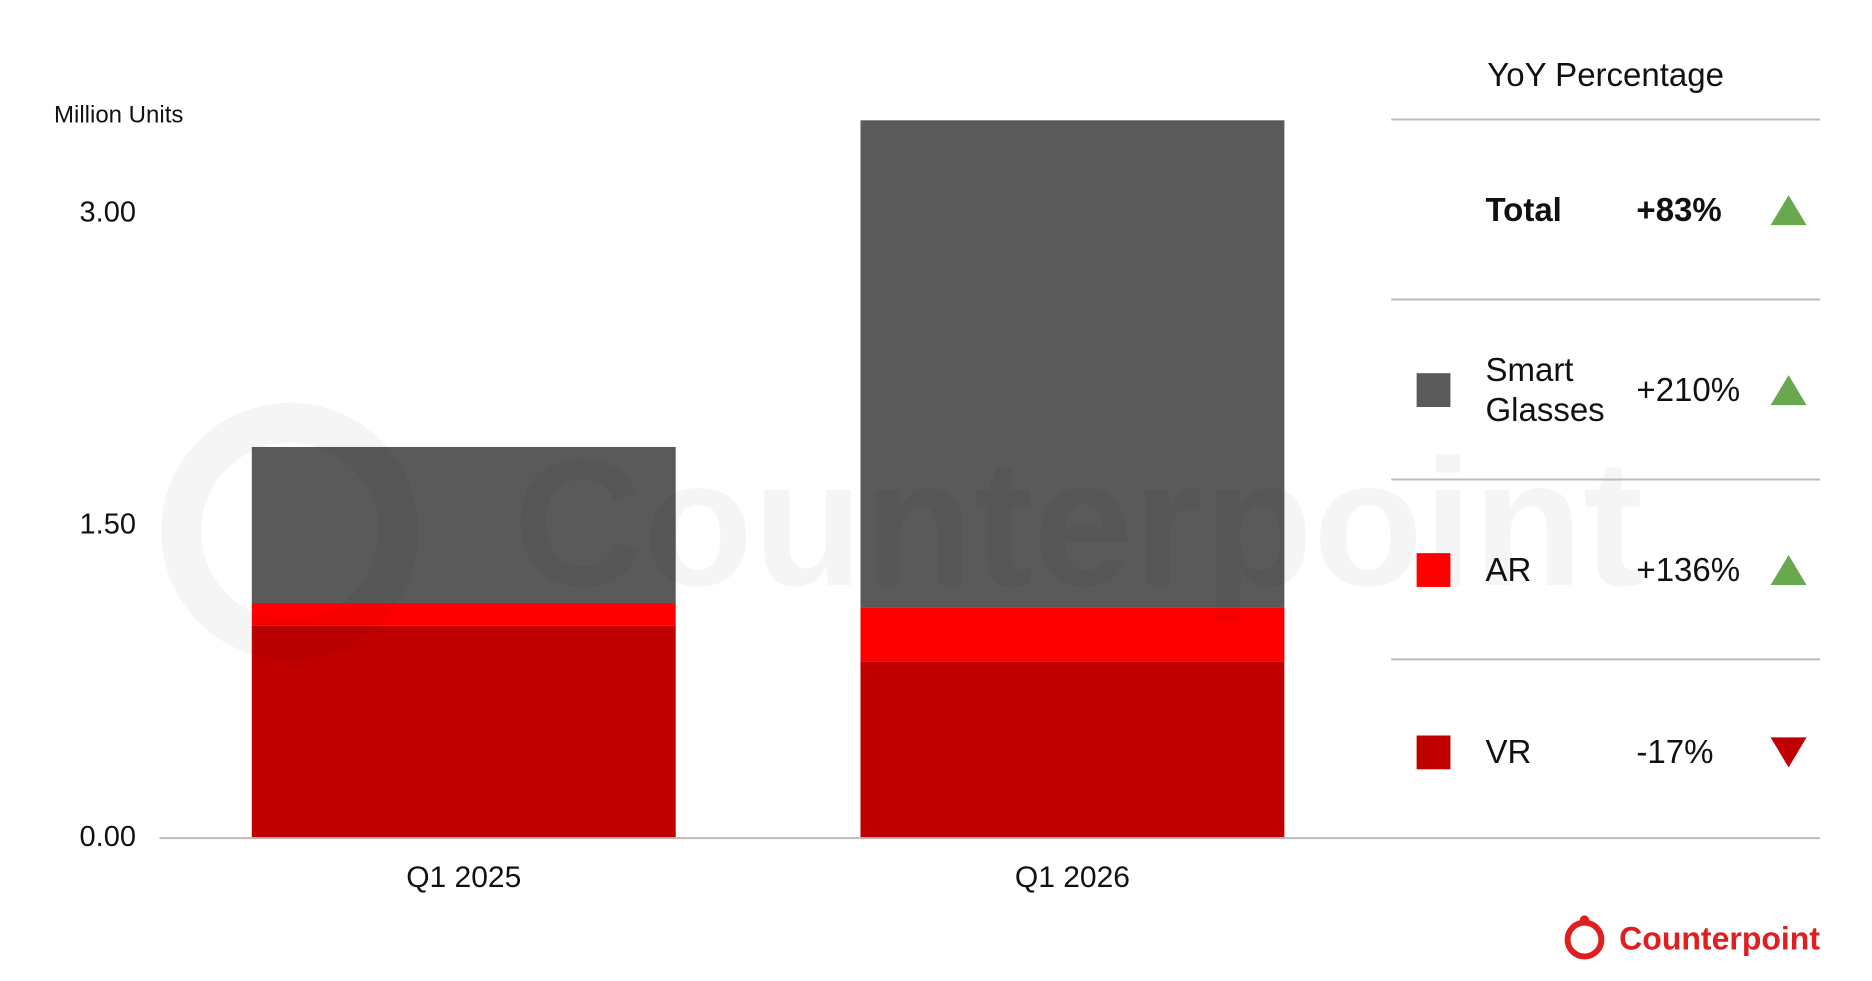  Describe the element at coordinates (1584, 939) in the screenshot. I see `logo-icon` at that location.